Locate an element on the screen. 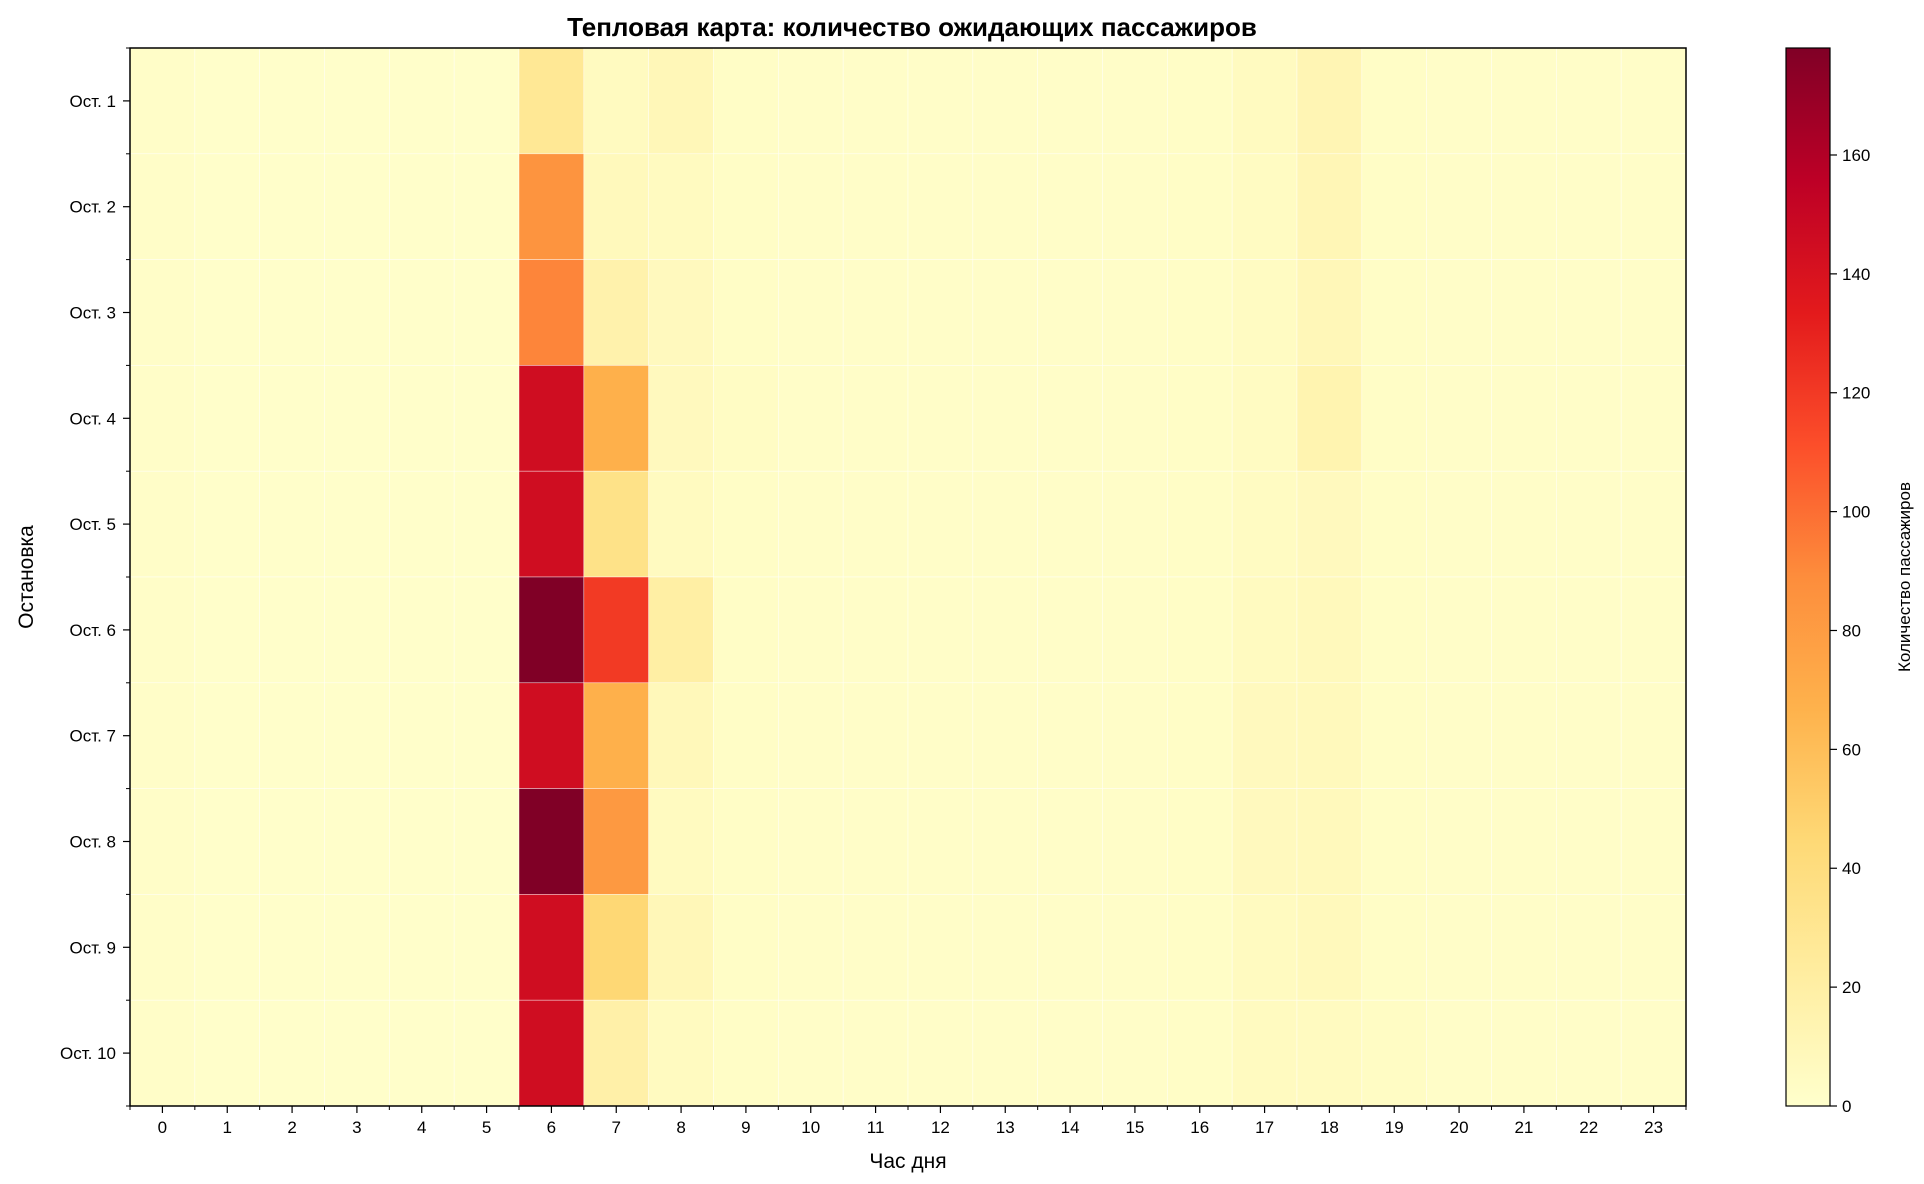 The image size is (1924, 1184). x-tick-label: 5 is located at coordinates (486, 1127).